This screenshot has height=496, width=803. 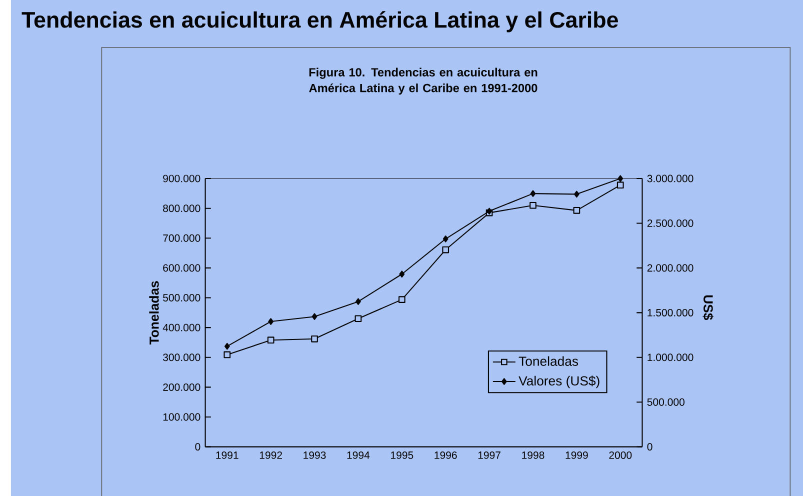 What do you see at coordinates (670, 223) in the screenshot?
I see `y2-tick-label: 2.500.000` at bounding box center [670, 223].